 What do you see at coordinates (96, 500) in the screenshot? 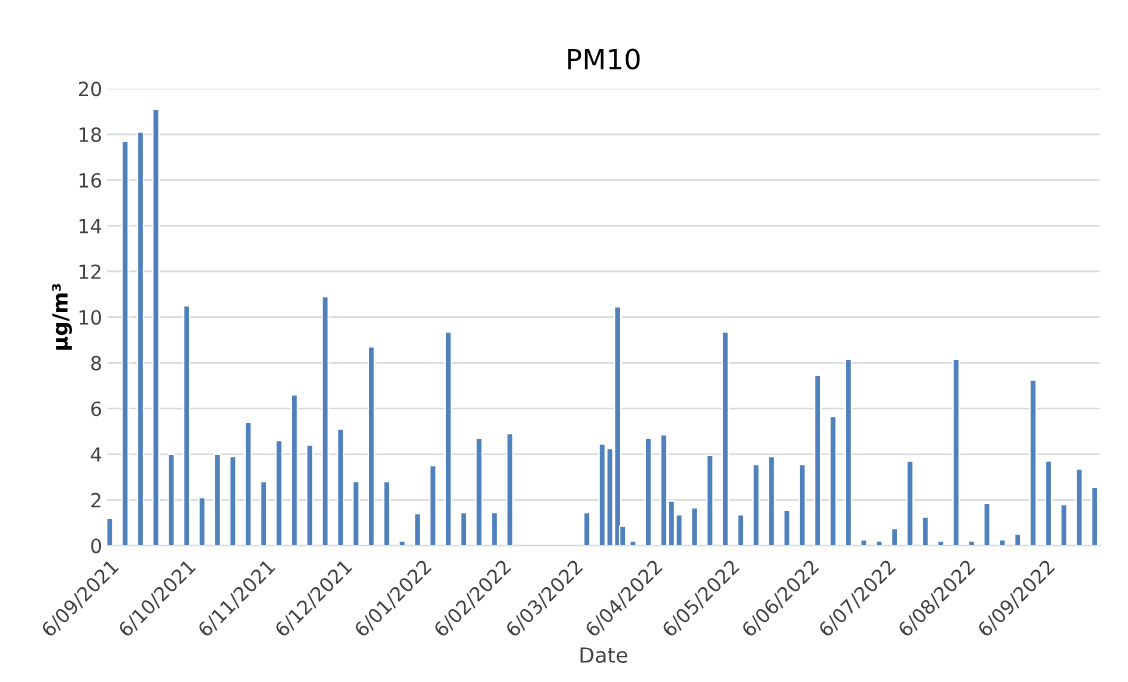
I see `y-tick-label: 2` at bounding box center [96, 500].